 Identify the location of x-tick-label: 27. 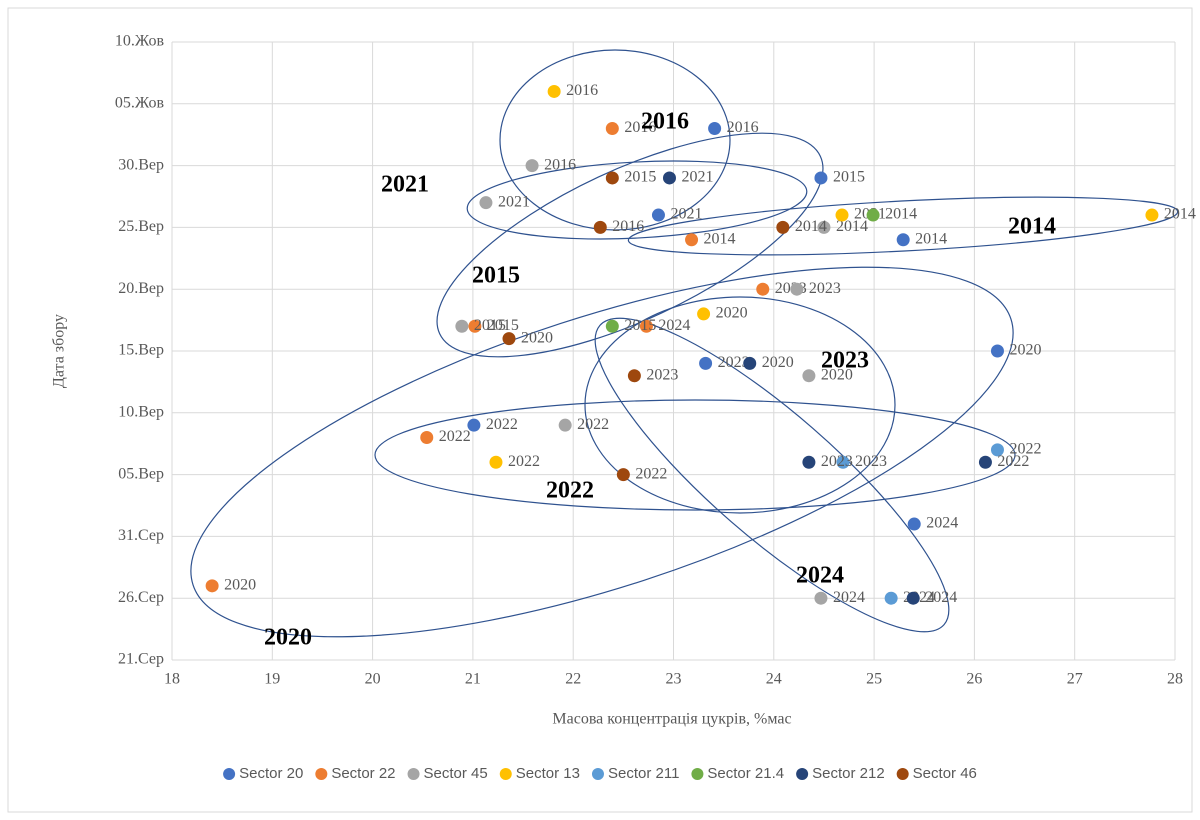
(1075, 679).